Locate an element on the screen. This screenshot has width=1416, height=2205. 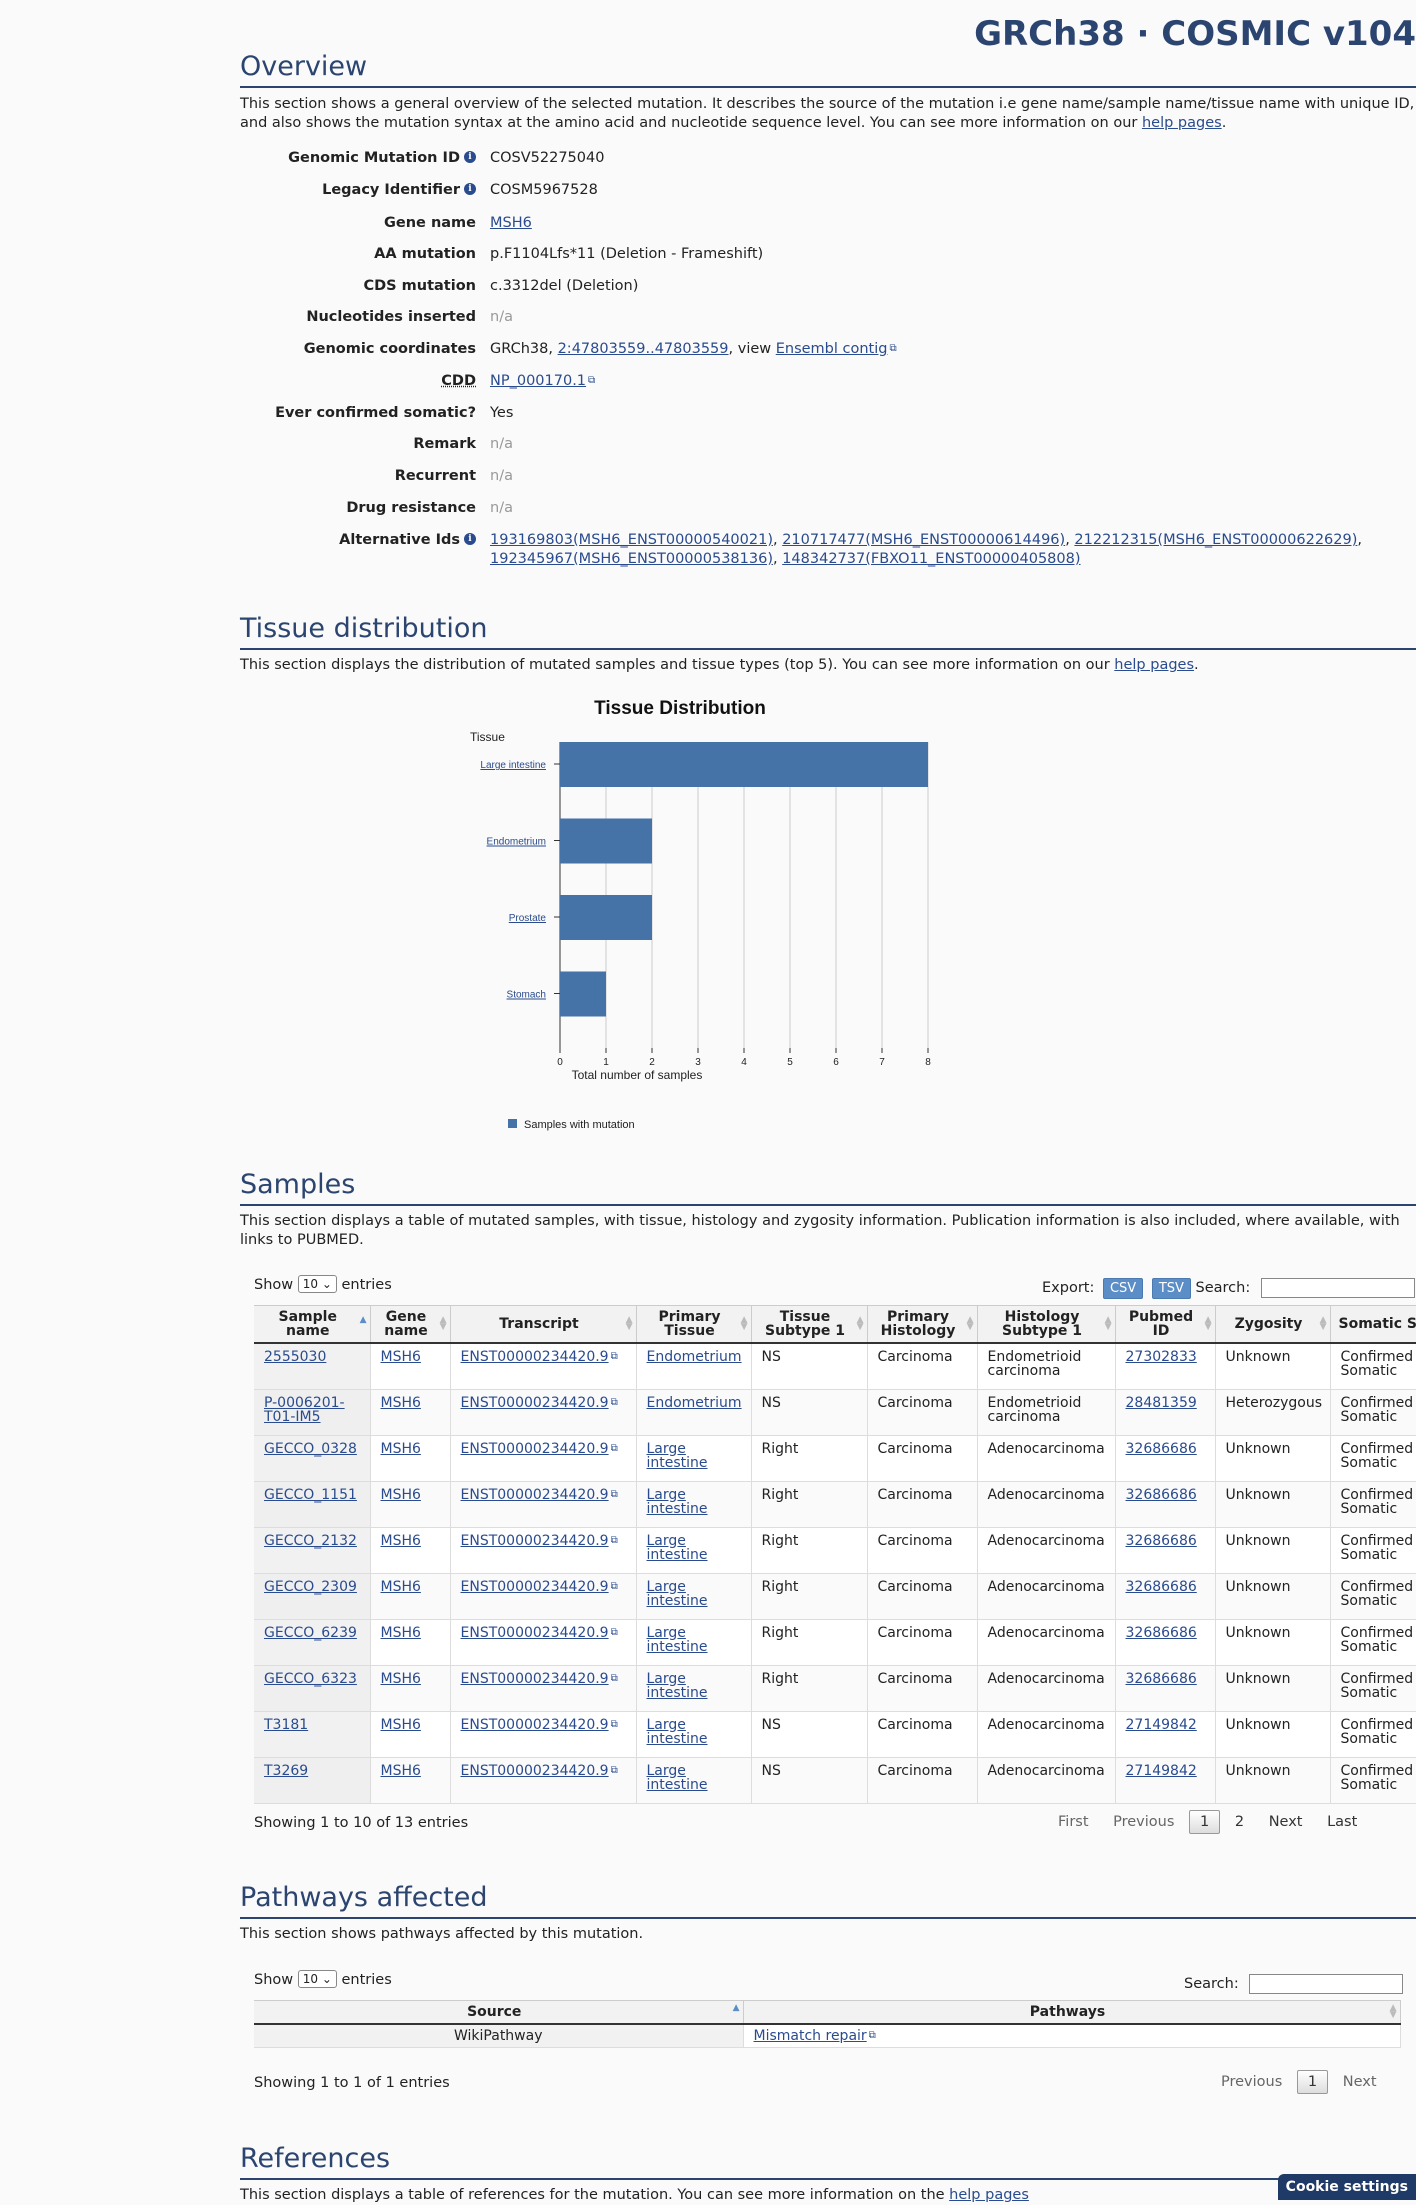
alt-id-link: 192345967(MSH6_ENST00000538136) is located at coordinates (631, 559).